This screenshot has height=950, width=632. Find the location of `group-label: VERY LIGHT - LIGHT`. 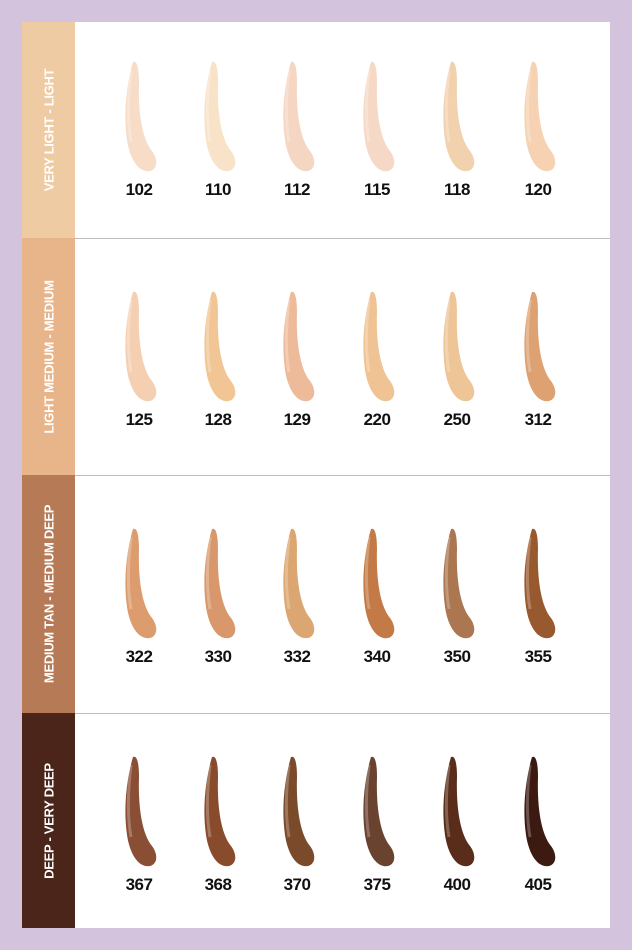

group-label: VERY LIGHT - LIGHT is located at coordinates (48, 130).